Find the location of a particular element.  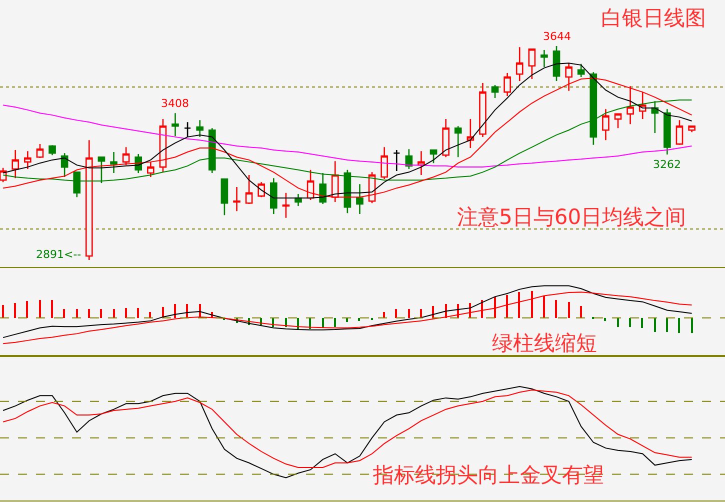

annotation: 2891<-- is located at coordinates (59, 254).